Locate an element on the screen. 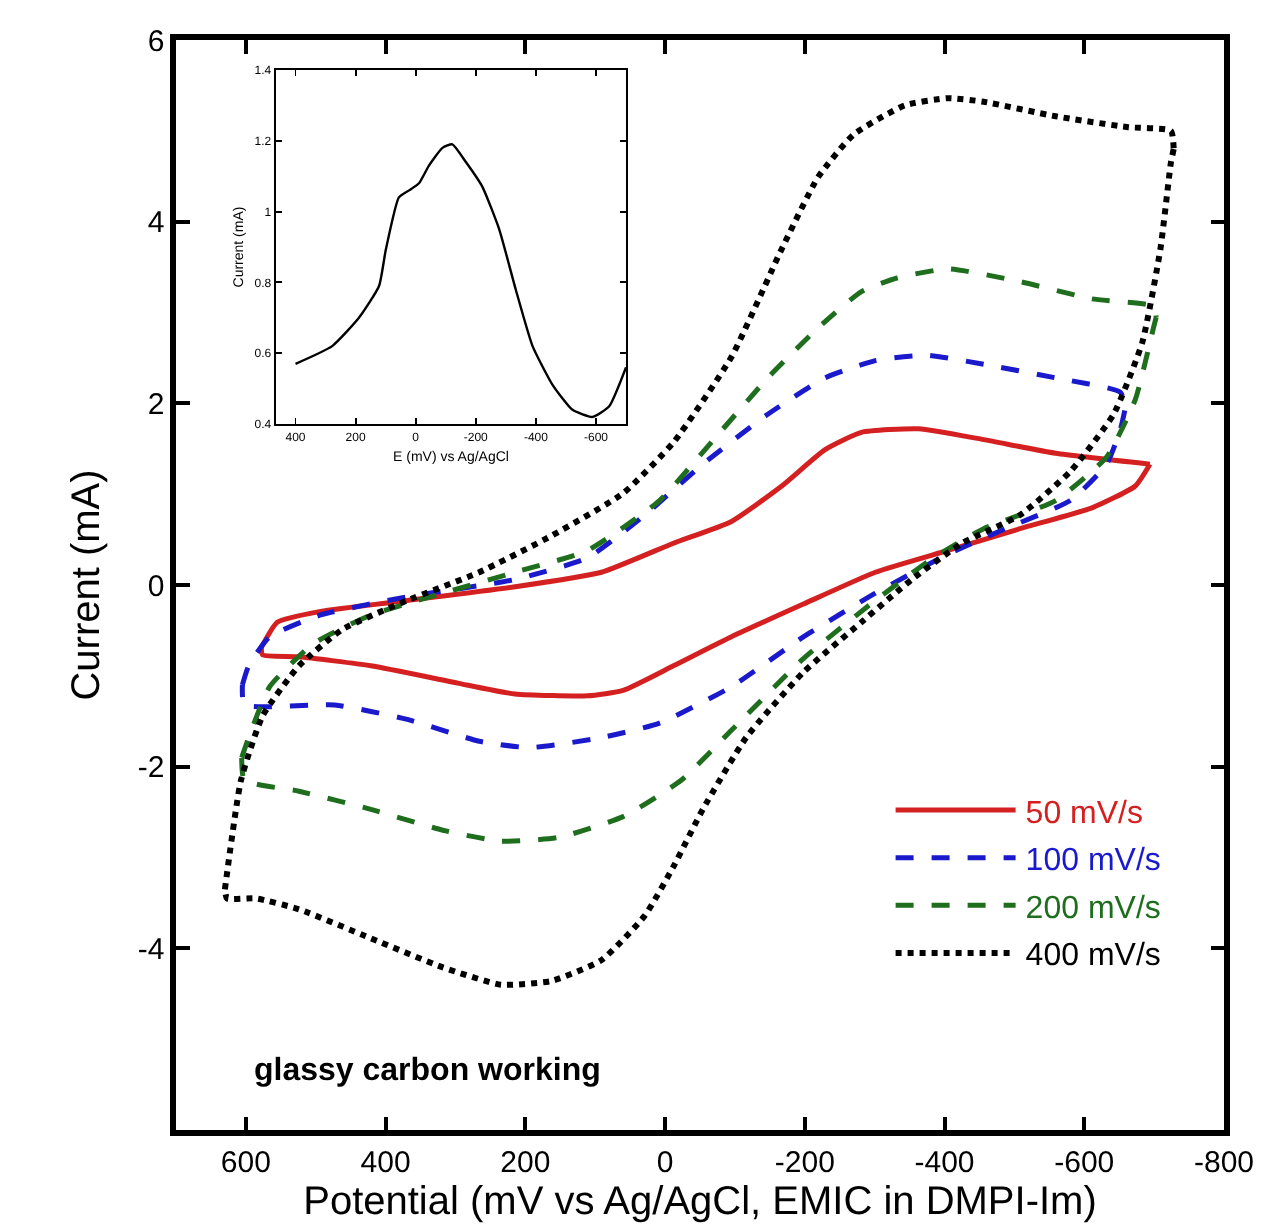  annotation: glassy carbon working is located at coordinates (427, 1071).